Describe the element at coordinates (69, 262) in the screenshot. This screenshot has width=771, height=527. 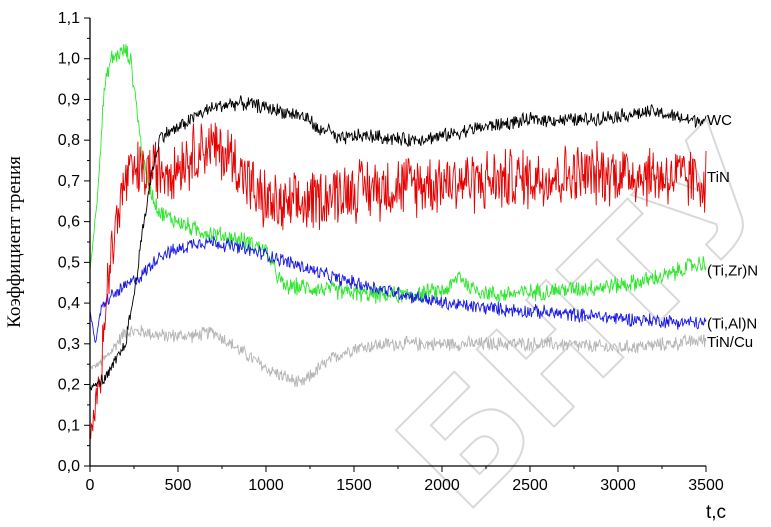
I see `y-tick-label: 0,5` at that location.